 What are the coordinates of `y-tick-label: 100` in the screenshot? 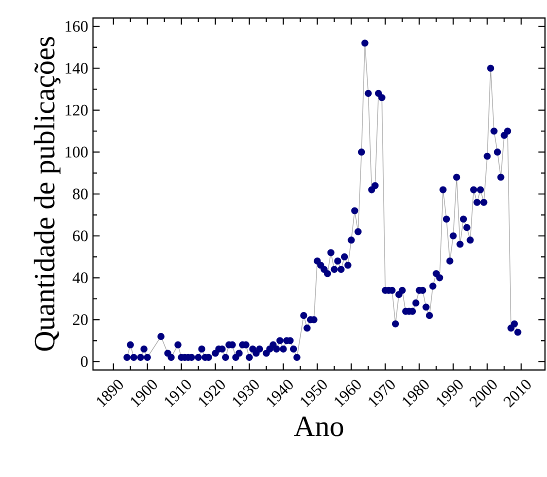 It's located at (77, 152).